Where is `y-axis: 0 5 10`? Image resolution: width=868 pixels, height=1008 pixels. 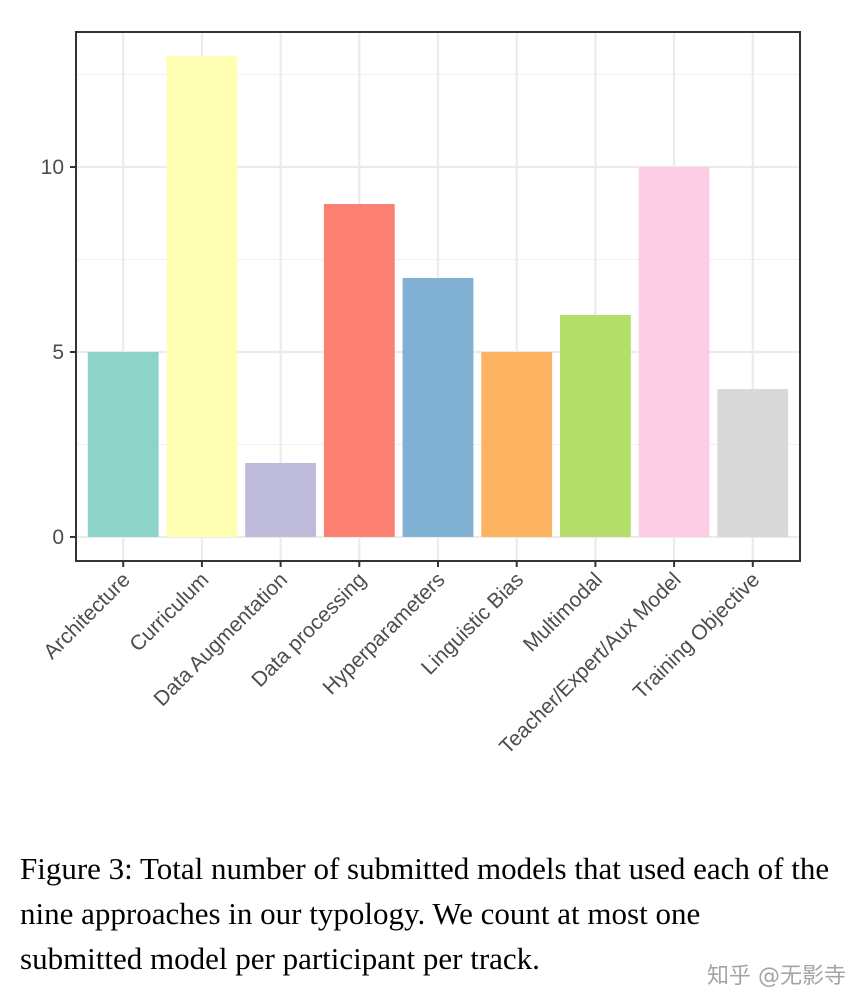
y-axis: 0 5 10 is located at coordinates (58, 352).